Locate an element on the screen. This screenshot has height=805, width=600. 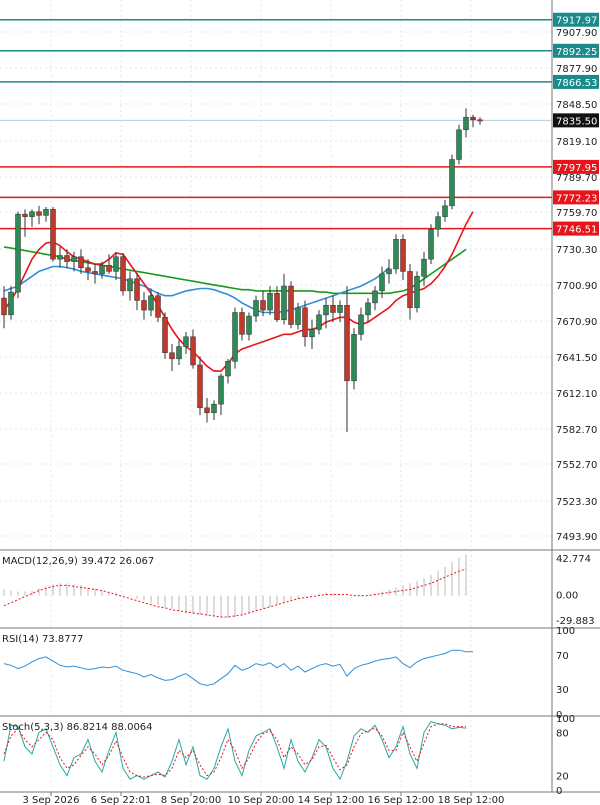
support-tag: 7797.95 is located at coordinates (576, 166).